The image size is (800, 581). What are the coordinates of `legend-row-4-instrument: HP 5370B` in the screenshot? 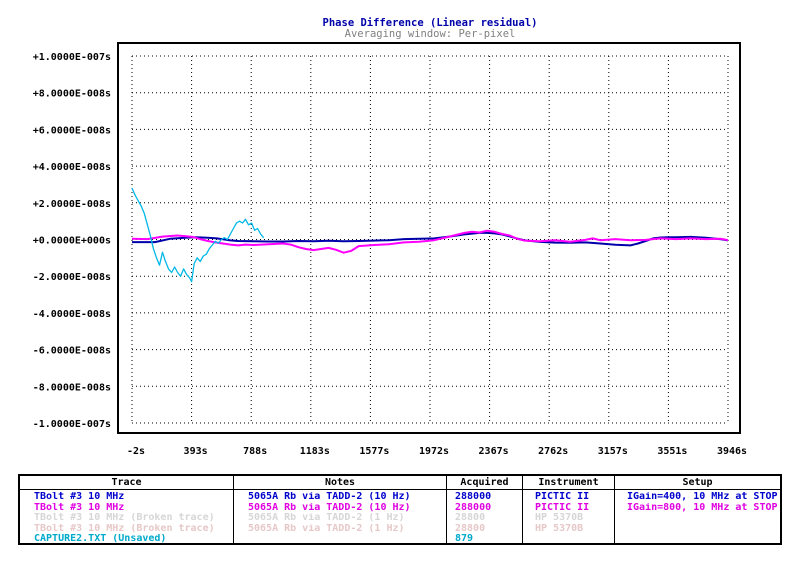 It's located at (559, 528).